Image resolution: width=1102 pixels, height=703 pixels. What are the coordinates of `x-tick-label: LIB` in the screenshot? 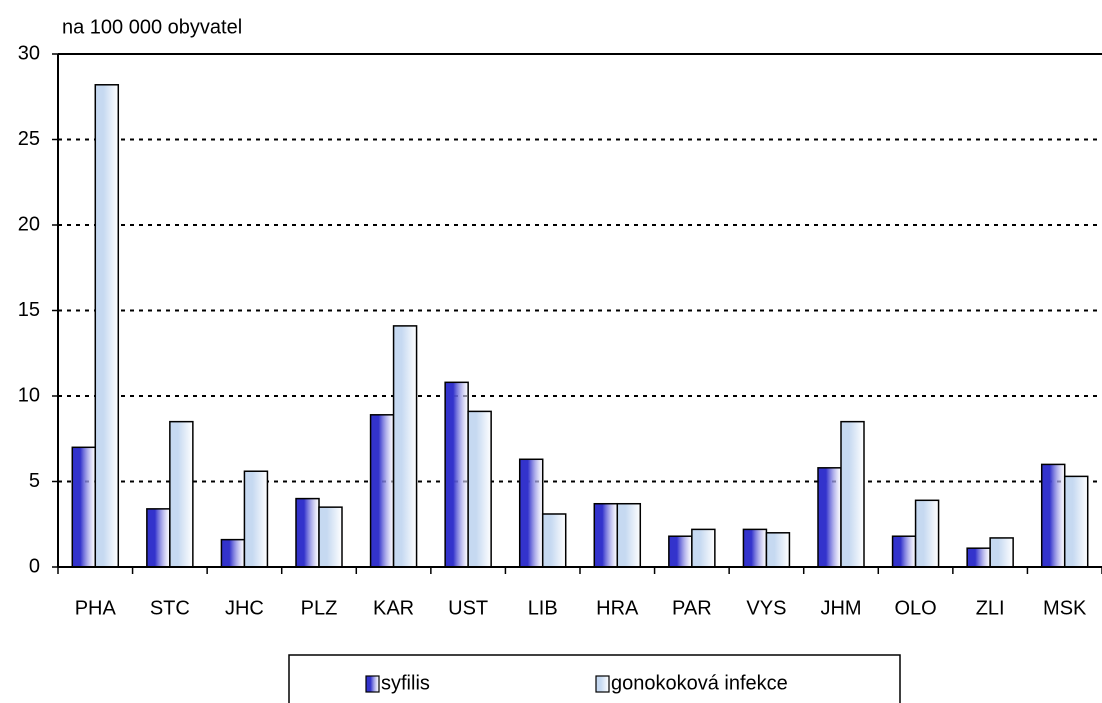 It's located at (543, 608).